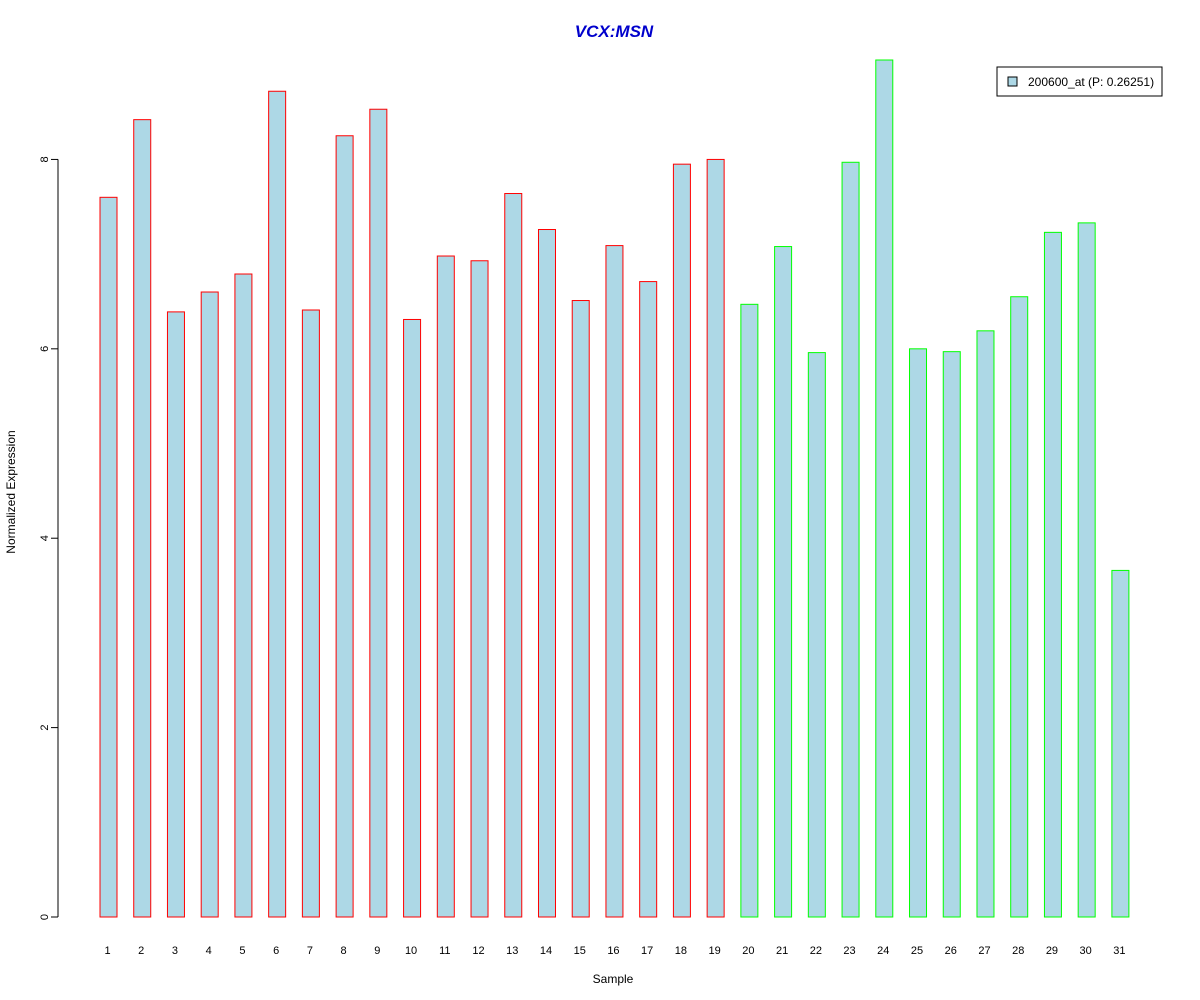 This screenshot has height=1000, width=1200. What do you see at coordinates (546, 951) in the screenshot?
I see `x-tick-label: 14` at bounding box center [546, 951].